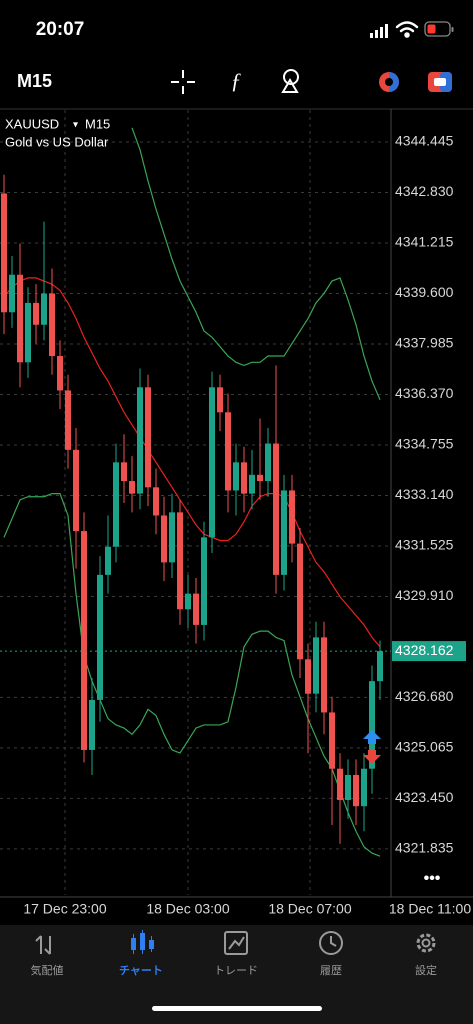 This screenshot has width=473, height=1024. I want to click on settings-icon, so click(426, 943).